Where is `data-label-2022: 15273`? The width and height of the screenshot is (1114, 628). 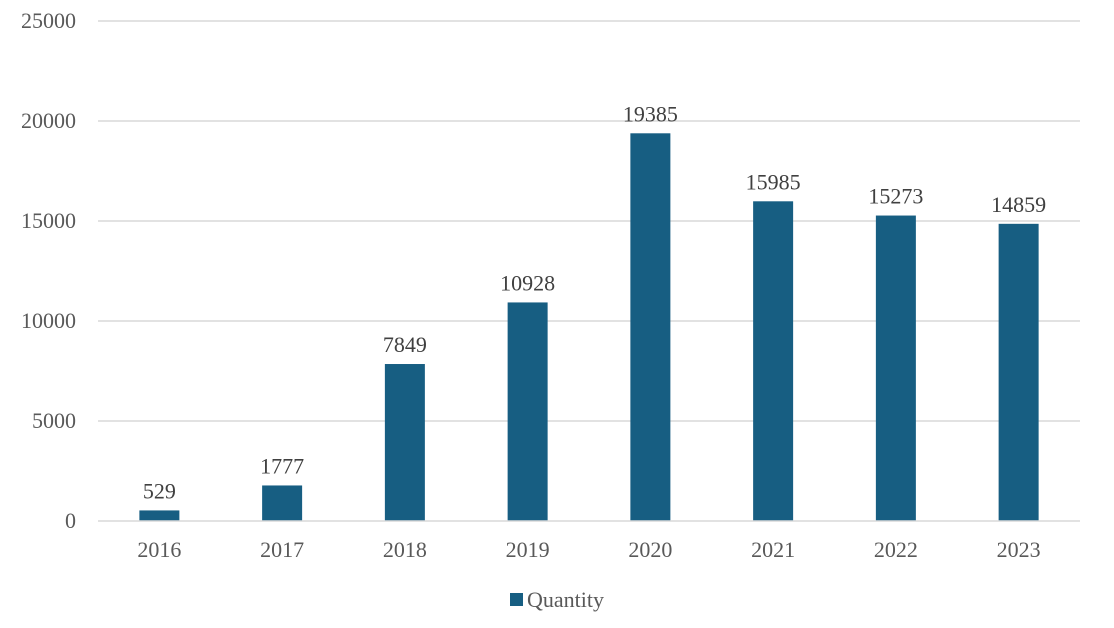
data-label-2022: 15273 is located at coordinates (895, 196).